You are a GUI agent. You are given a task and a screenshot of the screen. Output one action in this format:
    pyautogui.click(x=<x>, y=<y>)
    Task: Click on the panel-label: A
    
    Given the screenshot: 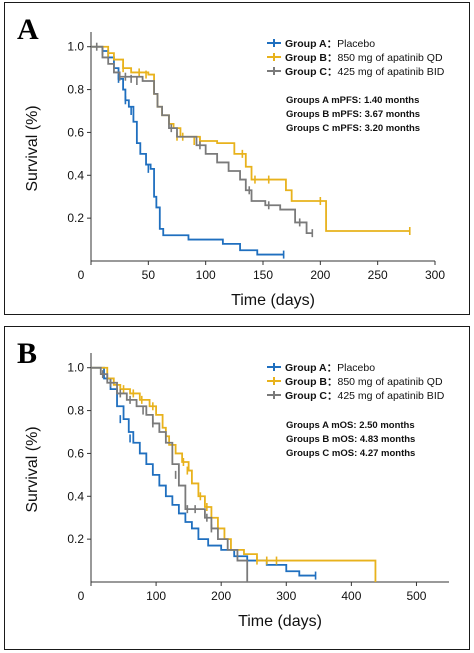 What is the action you would take?
    pyautogui.click(x=28, y=29)
    